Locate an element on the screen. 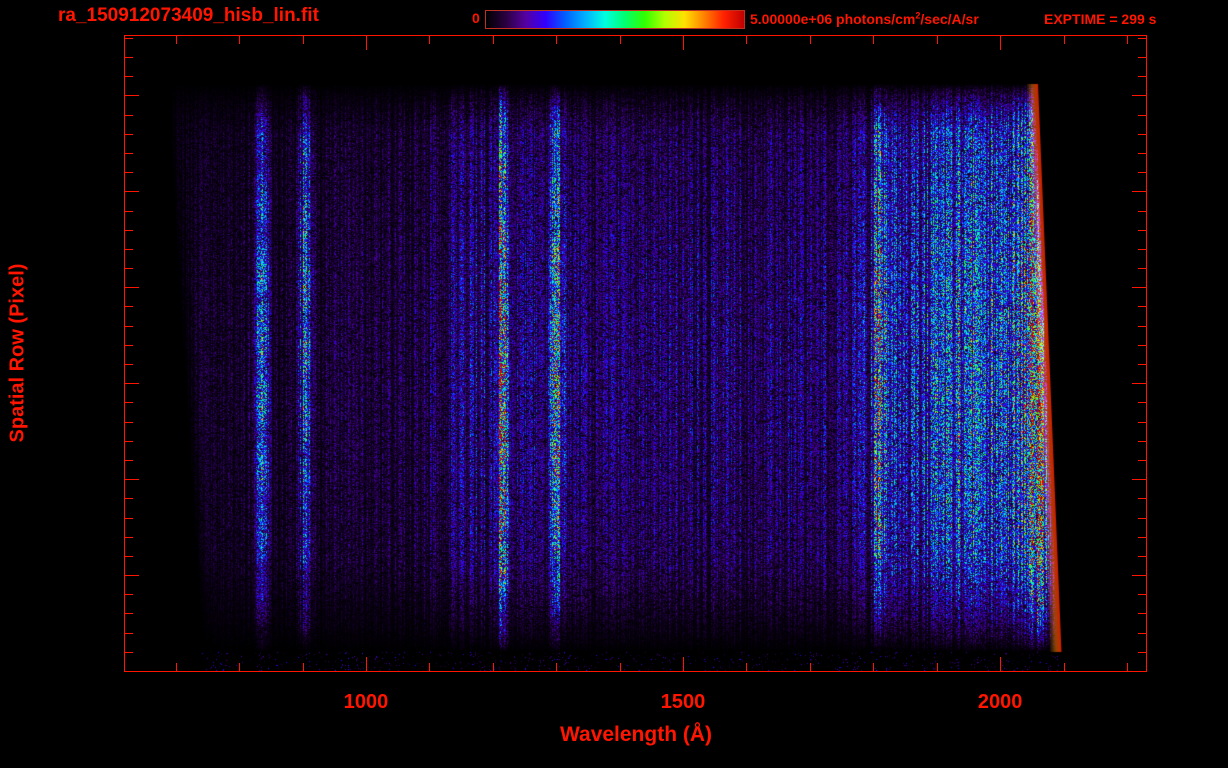  colorbar-units-exponent: 2 is located at coordinates (918, 15).